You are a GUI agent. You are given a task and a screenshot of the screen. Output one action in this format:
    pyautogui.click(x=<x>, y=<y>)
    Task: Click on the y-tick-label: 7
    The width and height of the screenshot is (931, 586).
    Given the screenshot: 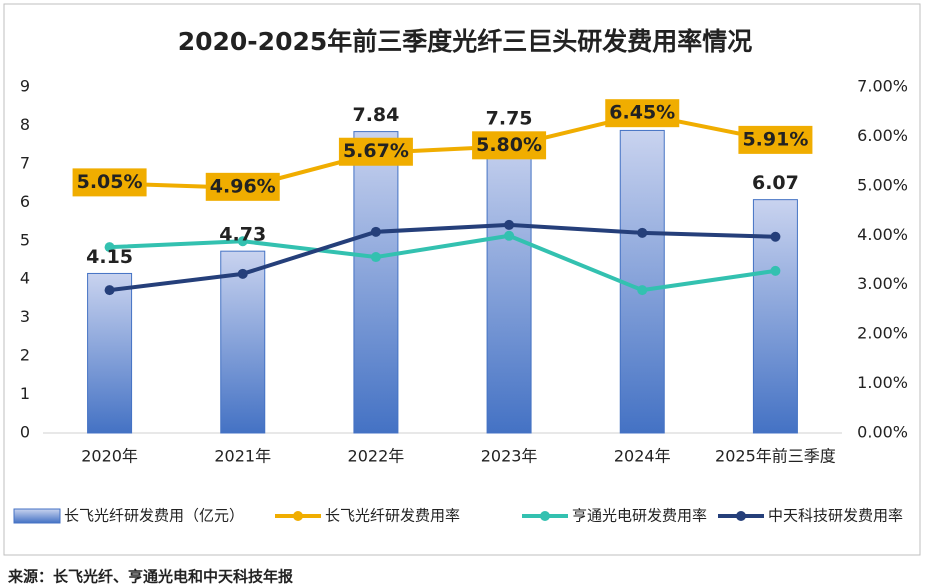 What is the action you would take?
    pyautogui.click(x=25, y=162)
    